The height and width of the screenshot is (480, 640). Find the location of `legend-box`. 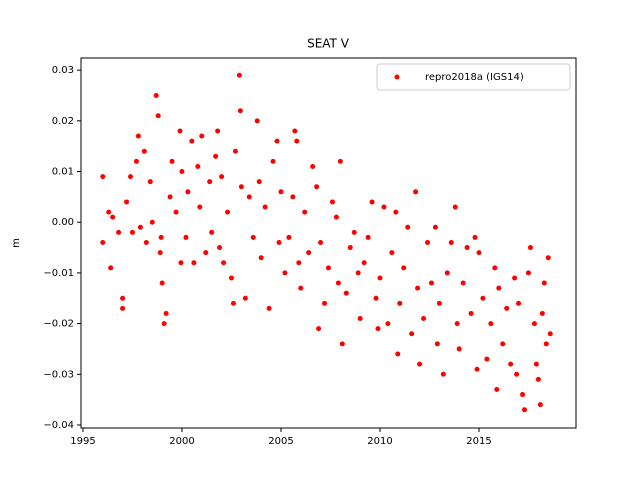

legend-box is located at coordinates (473, 77).